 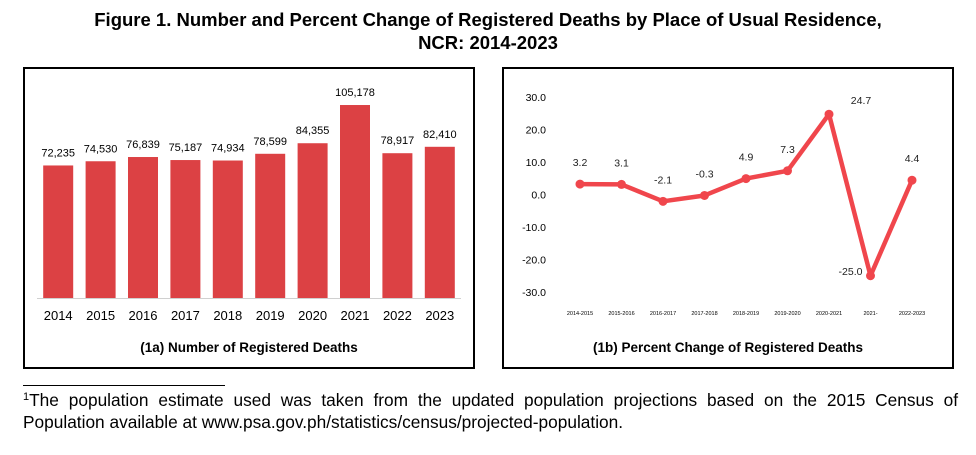 What do you see at coordinates (58, 153) in the screenshot?
I see `bar-value-label-2014: 72,235` at bounding box center [58, 153].